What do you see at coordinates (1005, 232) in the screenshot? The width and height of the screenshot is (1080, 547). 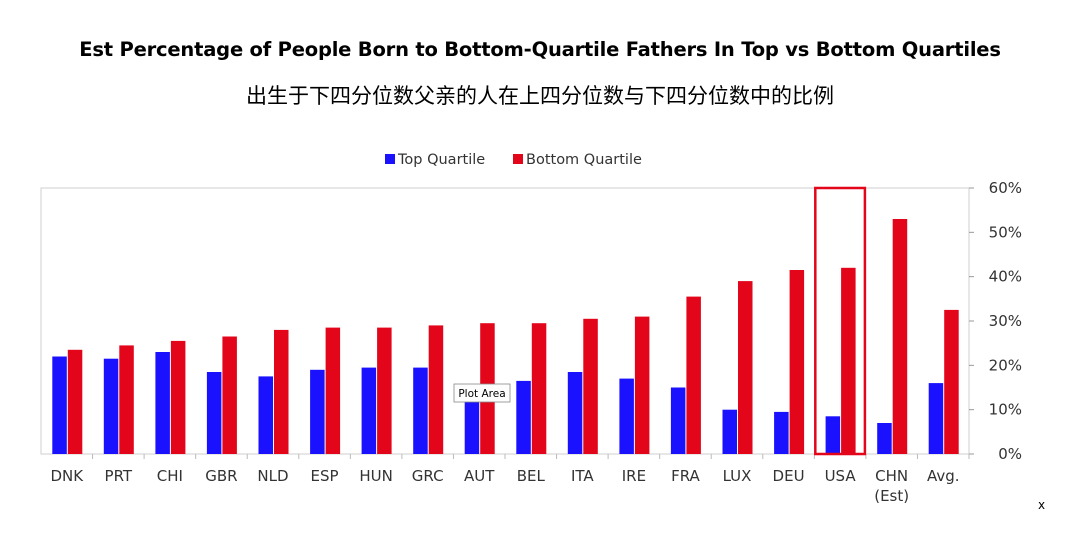 I see `y-tick-label: 50%` at bounding box center [1005, 232].